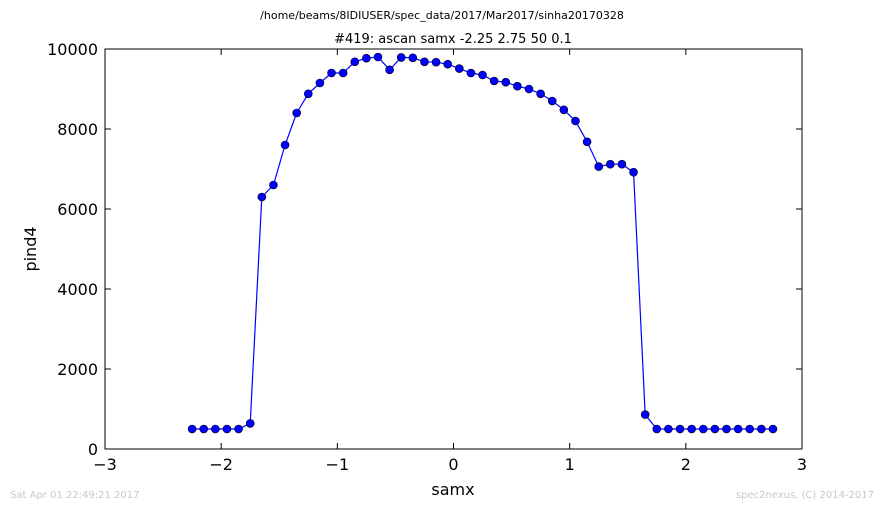  Describe the element at coordinates (802, 464) in the screenshot. I see `x-tick-label: 3` at that location.